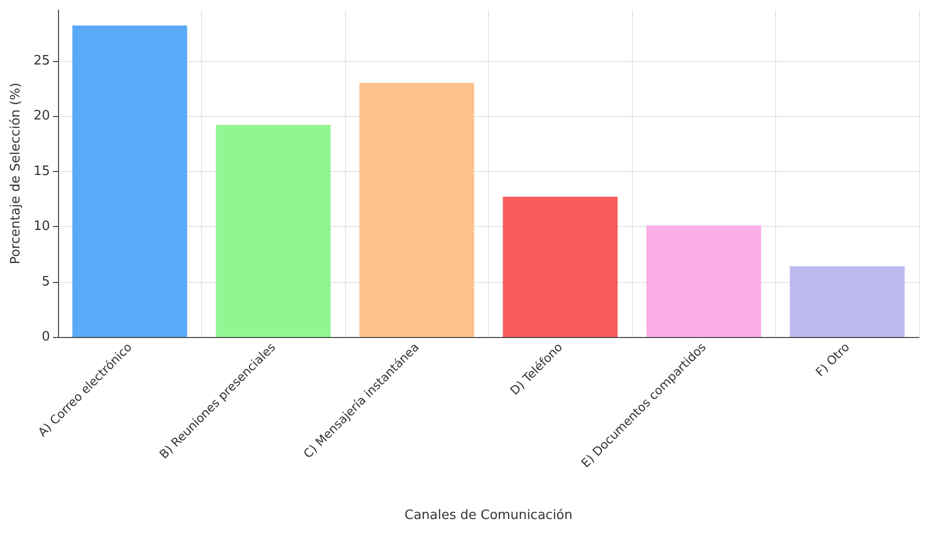  What do you see at coordinates (41, 171) in the screenshot?
I see `y-tick-label: 15` at bounding box center [41, 171].